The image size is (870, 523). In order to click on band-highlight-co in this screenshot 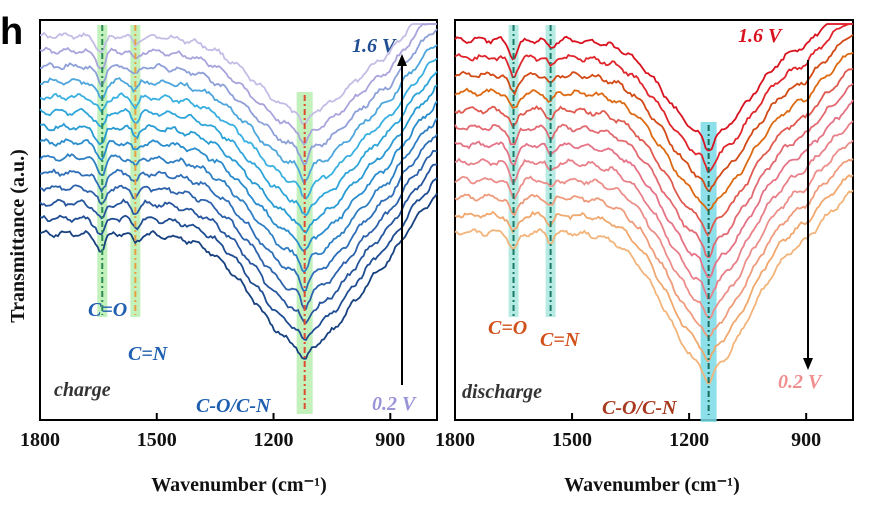, I will do `click(513, 171)`.